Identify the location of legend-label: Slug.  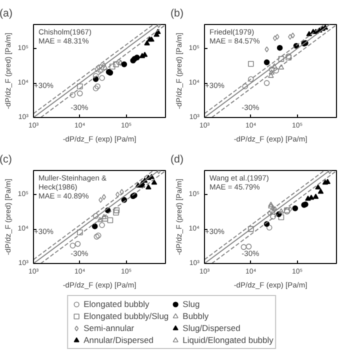
(191, 304).